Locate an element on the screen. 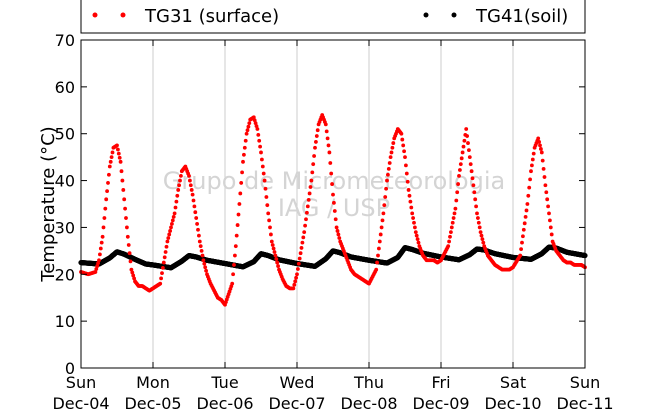 Image resolution: width=650 pixels, height=409 pixels. legend-frame is located at coordinates (333, 17).